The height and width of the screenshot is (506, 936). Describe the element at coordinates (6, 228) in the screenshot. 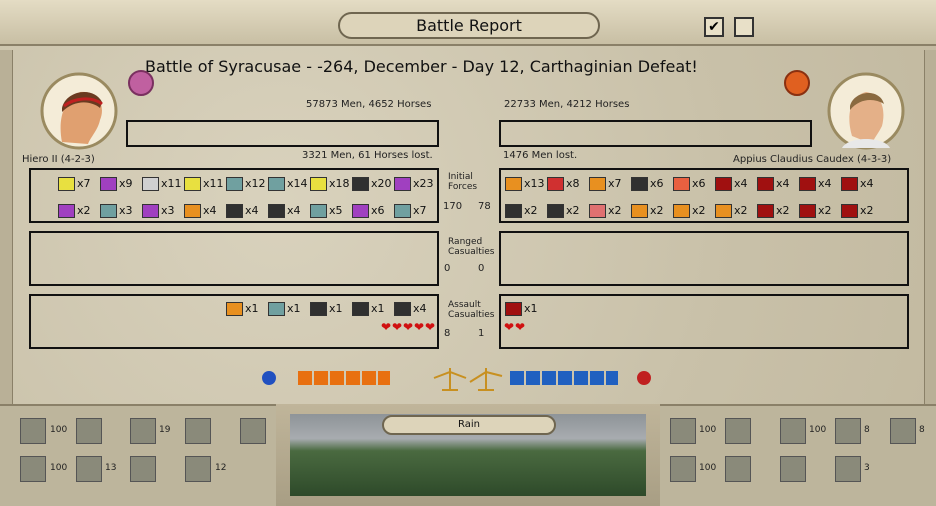

I see `left-column` at that location.